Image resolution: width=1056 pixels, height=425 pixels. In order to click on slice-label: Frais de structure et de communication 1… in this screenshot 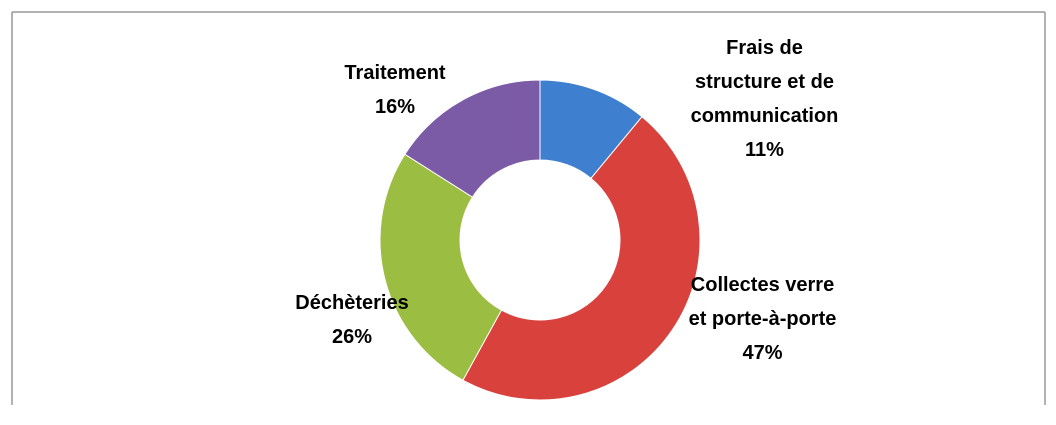, I will do `click(764, 99)`.